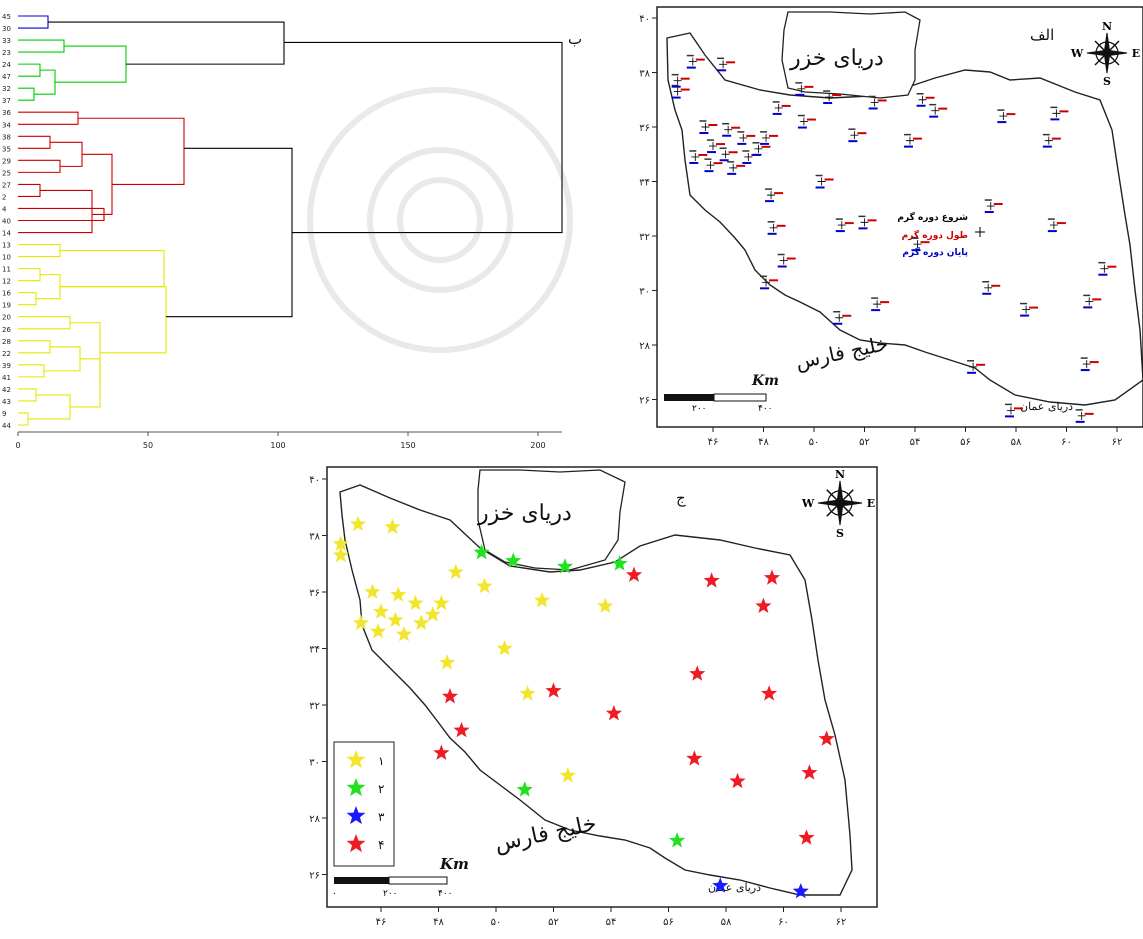 This screenshot has width=1143, height=939. What do you see at coordinates (644, 128) in the screenshot?
I see `lat-tick-label: ۳۶` at bounding box center [644, 128].